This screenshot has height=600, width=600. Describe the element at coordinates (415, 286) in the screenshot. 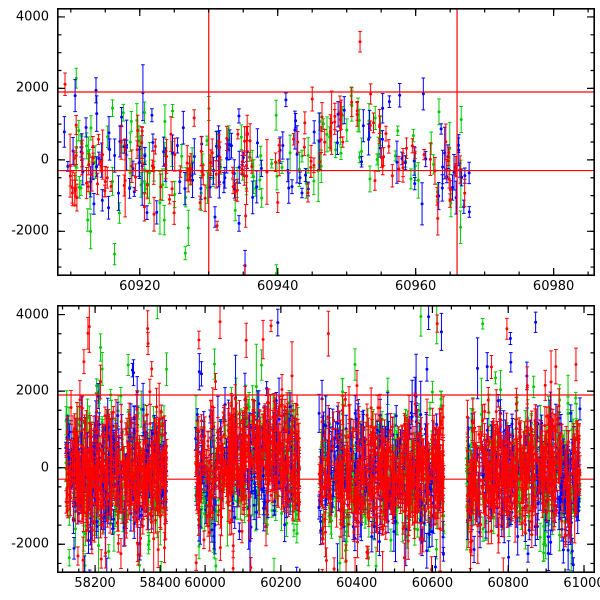

I see `x-tick-label: 60960` at that location.